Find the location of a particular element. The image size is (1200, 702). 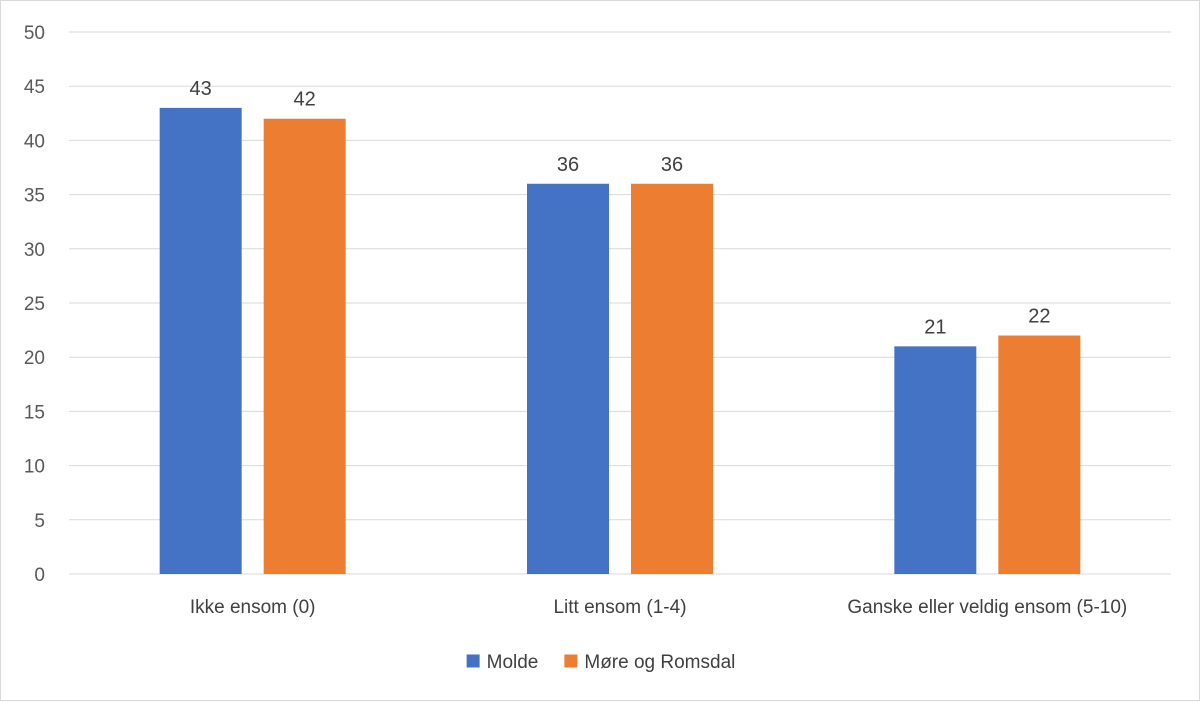

data-label: 43 is located at coordinates (201, 89).